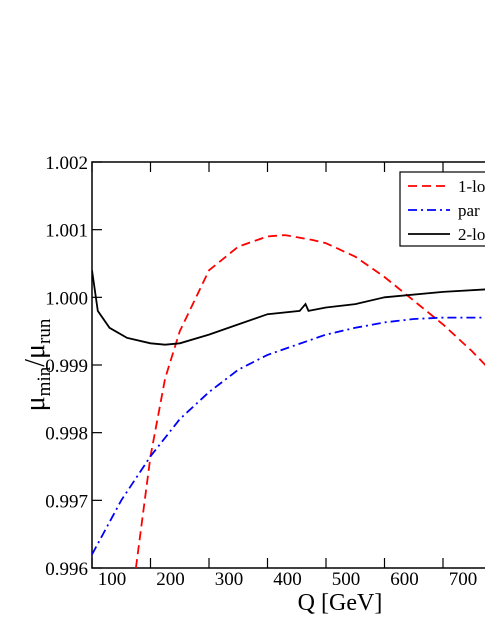 Image resolution: width=485 pixels, height=627 pixels. I want to click on y-axis-label: μmin/μrun, so click(37, 364).